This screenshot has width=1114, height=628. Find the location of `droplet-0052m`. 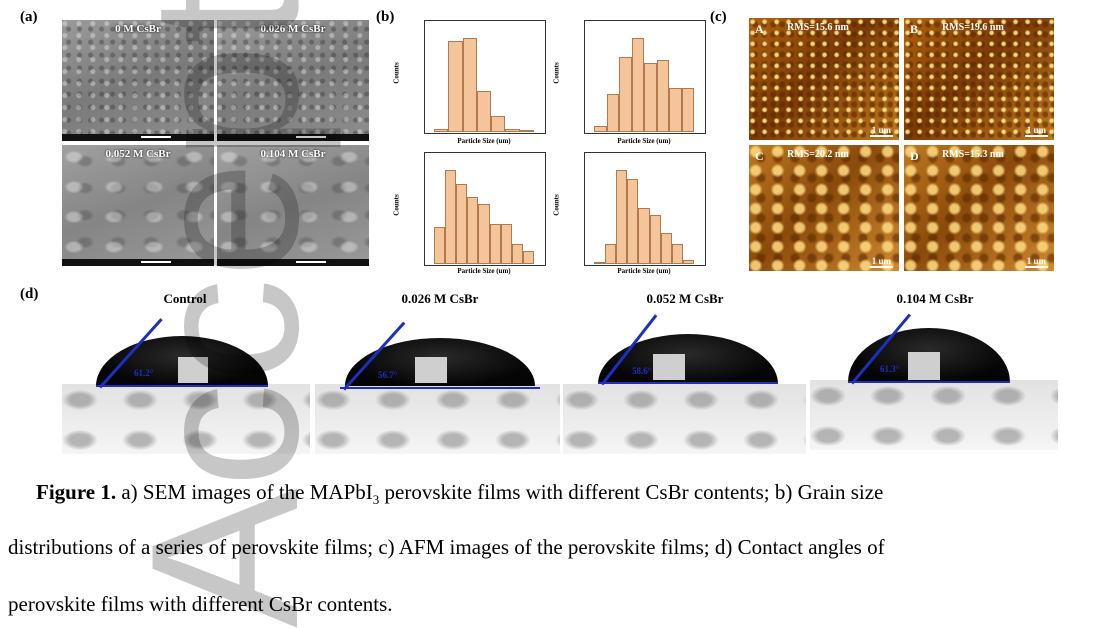

droplet-0052m is located at coordinates (688, 359).